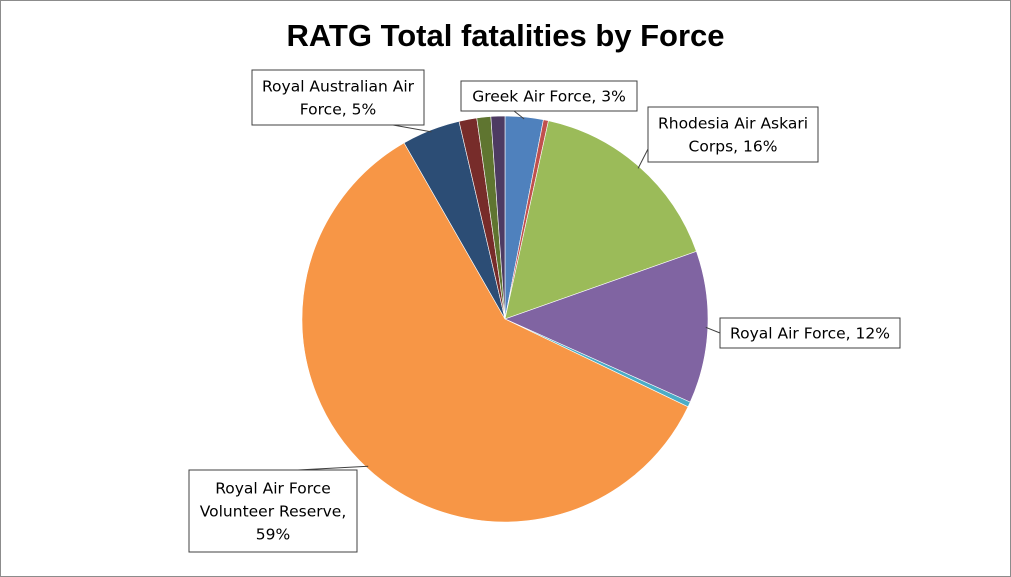 This screenshot has height=577, width=1011. Describe the element at coordinates (338, 97) in the screenshot. I see `data-label-box-royal-australian-air-force` at that location.